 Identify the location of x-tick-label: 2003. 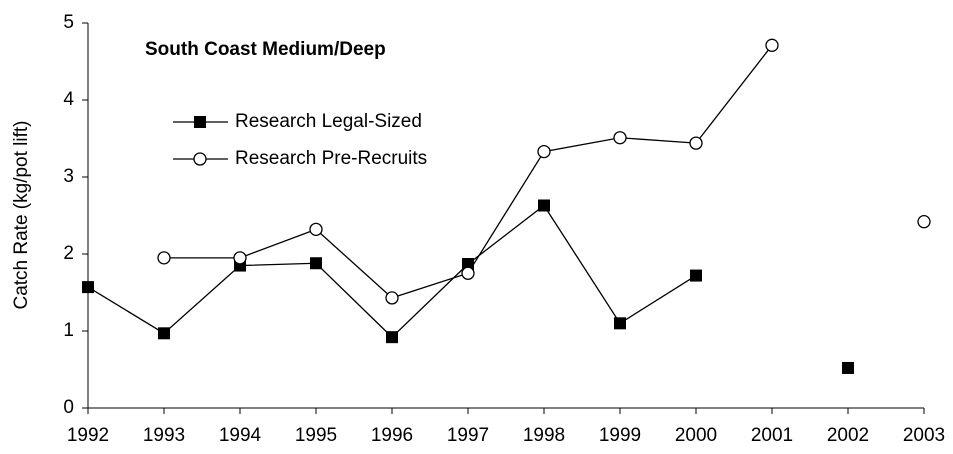
(924, 435).